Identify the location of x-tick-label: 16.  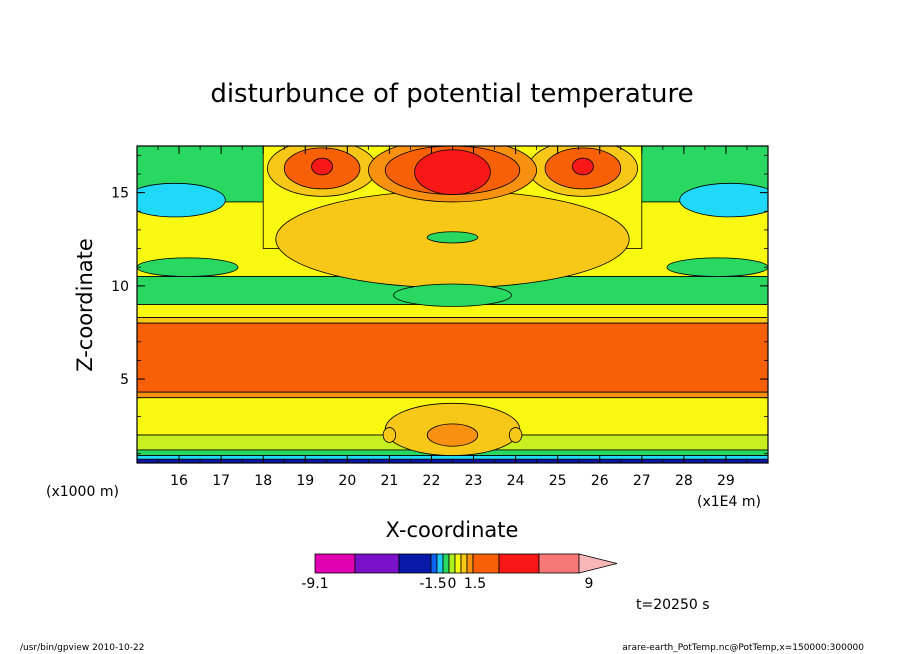
(179, 481).